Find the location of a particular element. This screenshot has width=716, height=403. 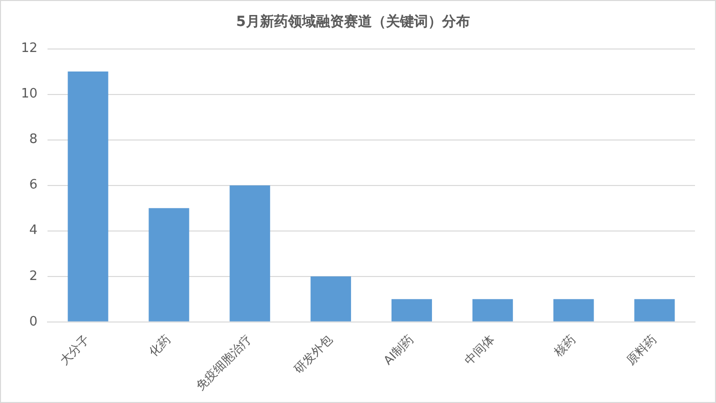

y-tick-label: 12 is located at coordinates (29, 48).